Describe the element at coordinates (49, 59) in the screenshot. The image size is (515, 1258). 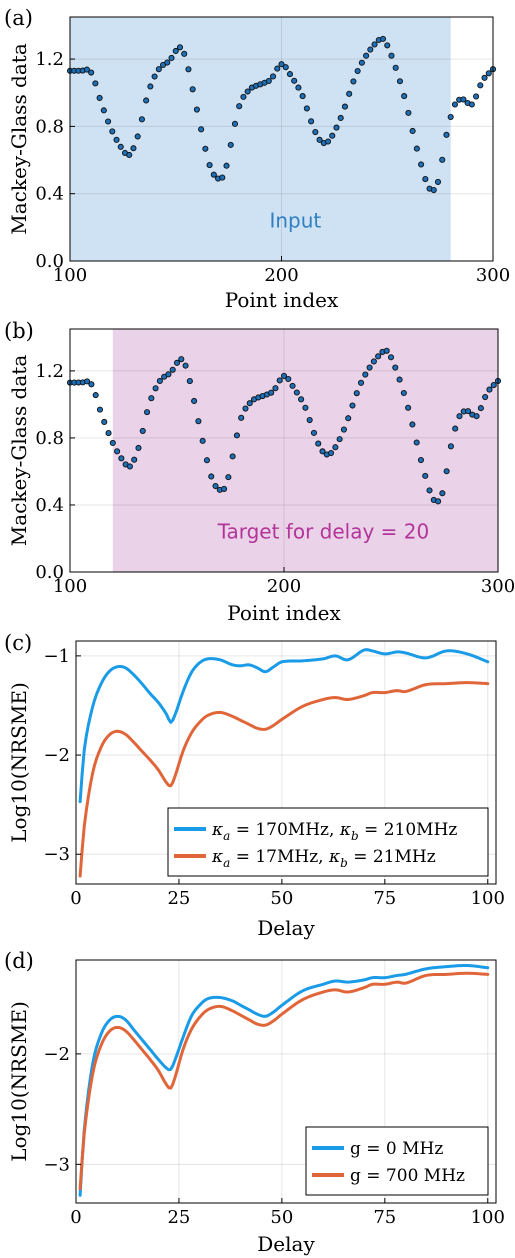
I see `y-tick-label: 1.2` at that location.